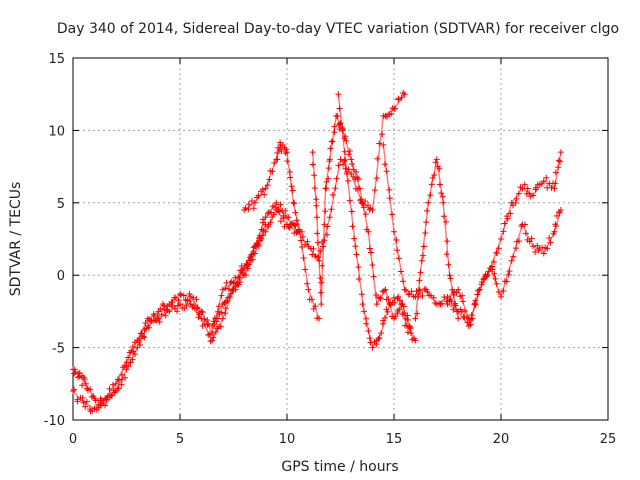 Image resolution: width=640 pixels, height=480 pixels. Describe the element at coordinates (56, 59) in the screenshot. I see `y-tick-label: 15` at that location.